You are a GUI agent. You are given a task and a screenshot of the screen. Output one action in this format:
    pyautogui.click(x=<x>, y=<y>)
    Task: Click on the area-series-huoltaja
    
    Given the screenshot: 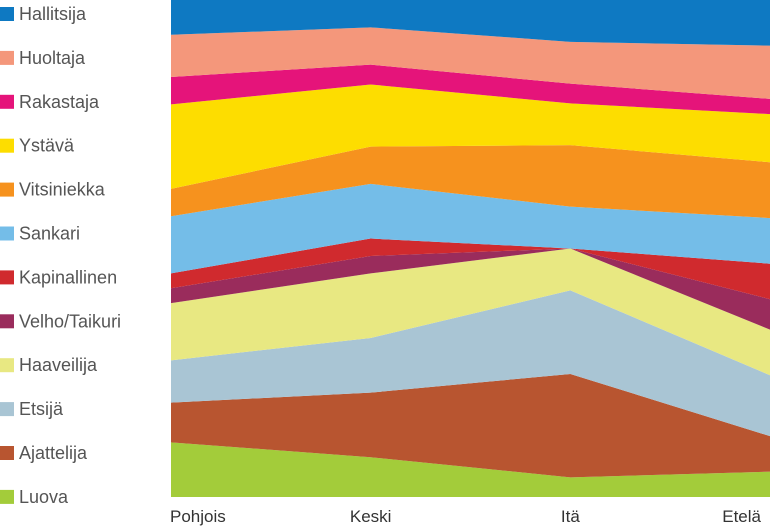 What is the action you would take?
    pyautogui.click(x=470, y=63)
    